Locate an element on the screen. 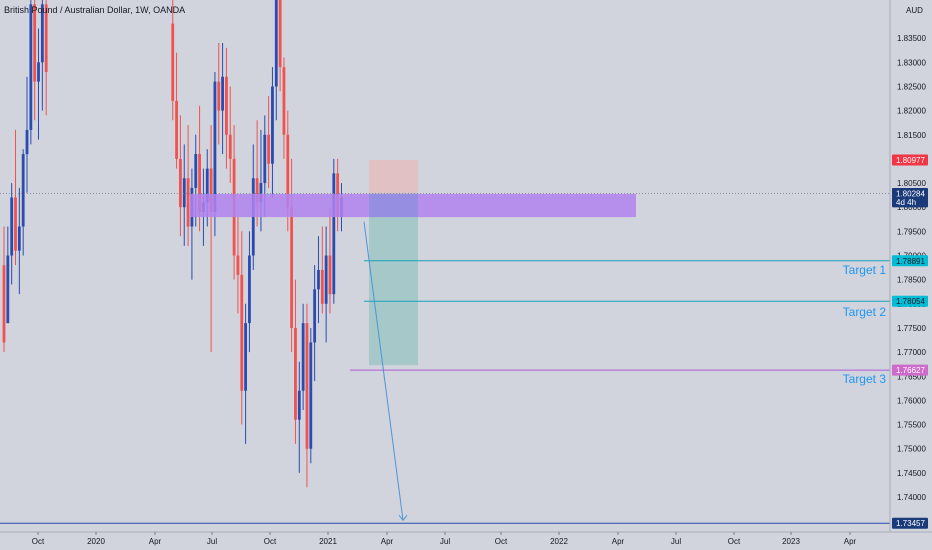 The width and height of the screenshot is (932, 550). price-tag-label: 1.80284 is located at coordinates (910, 193).